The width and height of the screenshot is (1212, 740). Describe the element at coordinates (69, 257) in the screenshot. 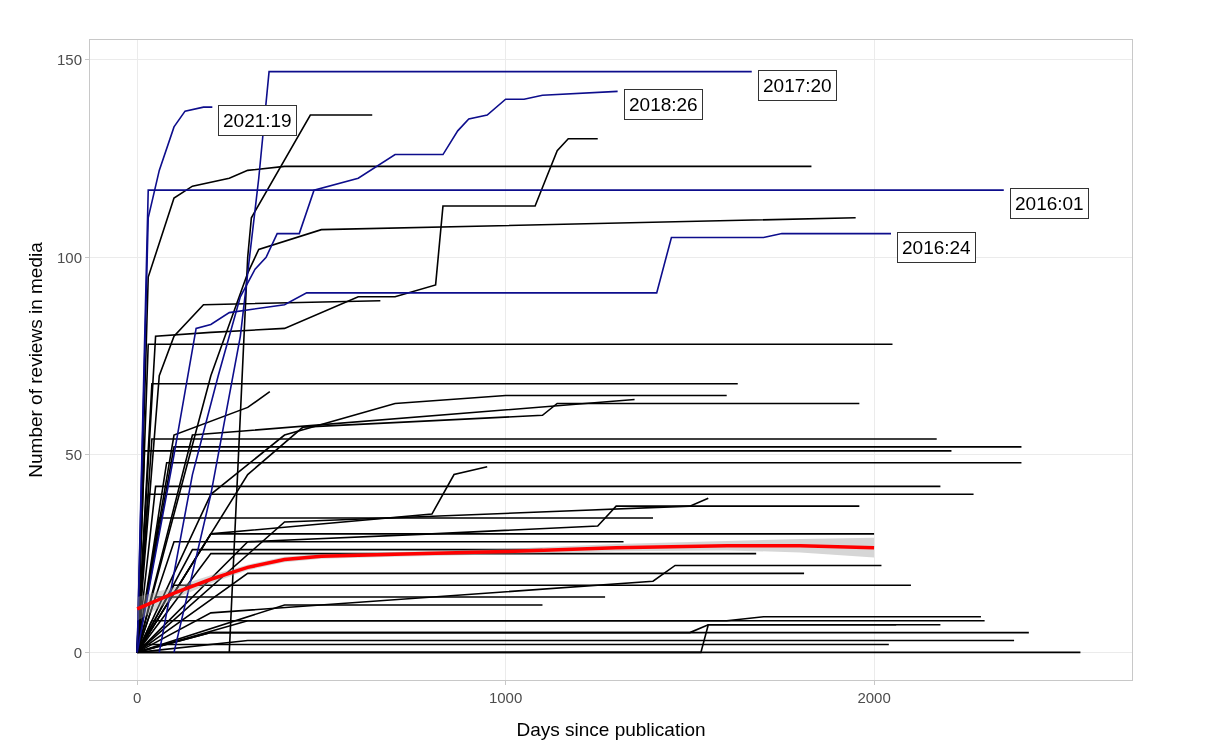

I see `y-tick-label: 100` at that location.